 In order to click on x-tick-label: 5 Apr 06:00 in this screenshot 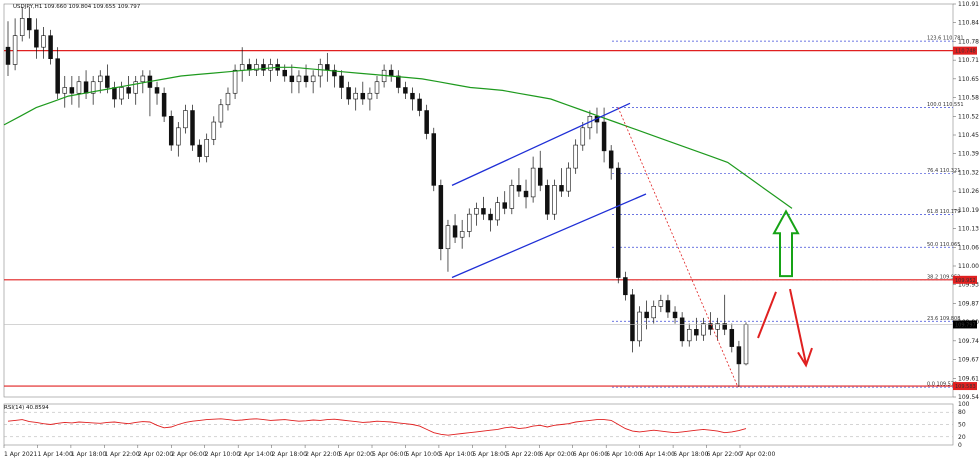, I will do `click(389, 454)`.